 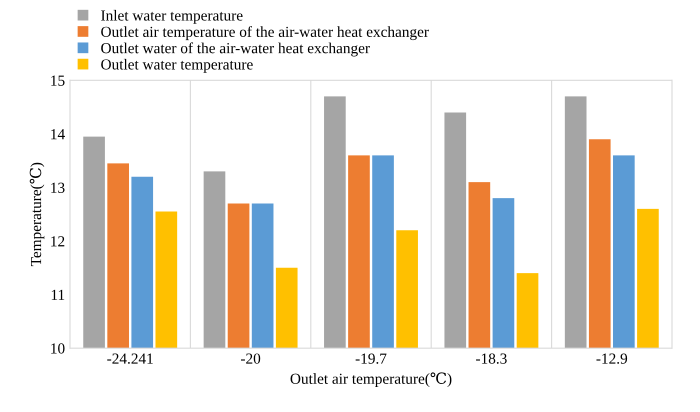 What do you see at coordinates (235, 49) in the screenshot?
I see `legend-label: Outlet water of the air-water heat exchanger` at bounding box center [235, 49].